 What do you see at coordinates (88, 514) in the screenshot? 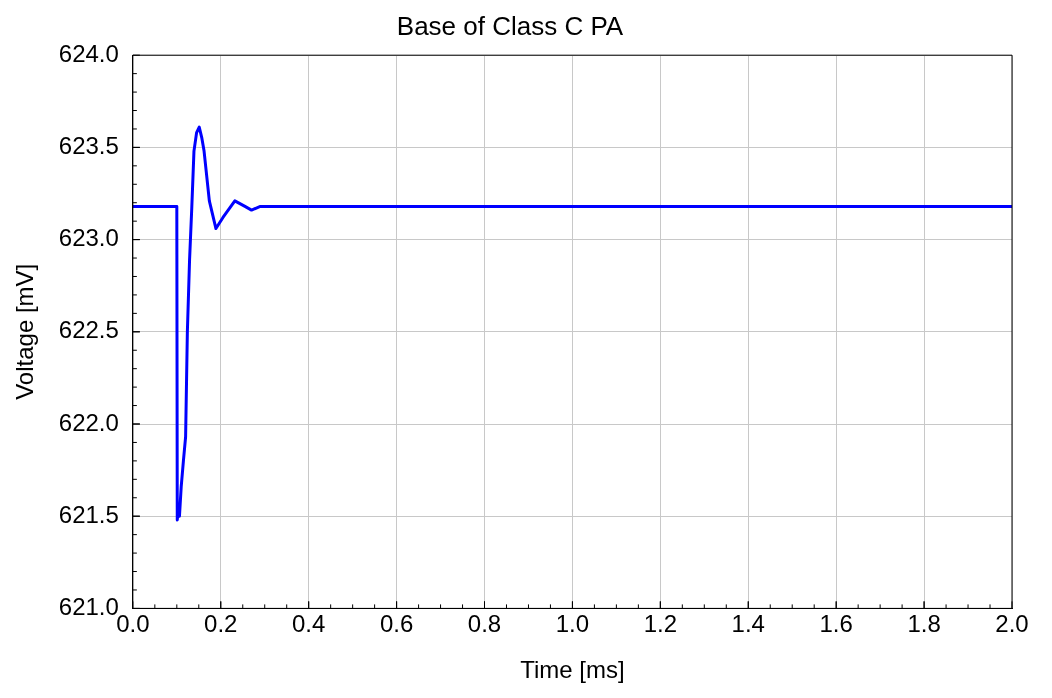
I see `y-tick-label: 621.5` at bounding box center [88, 514].